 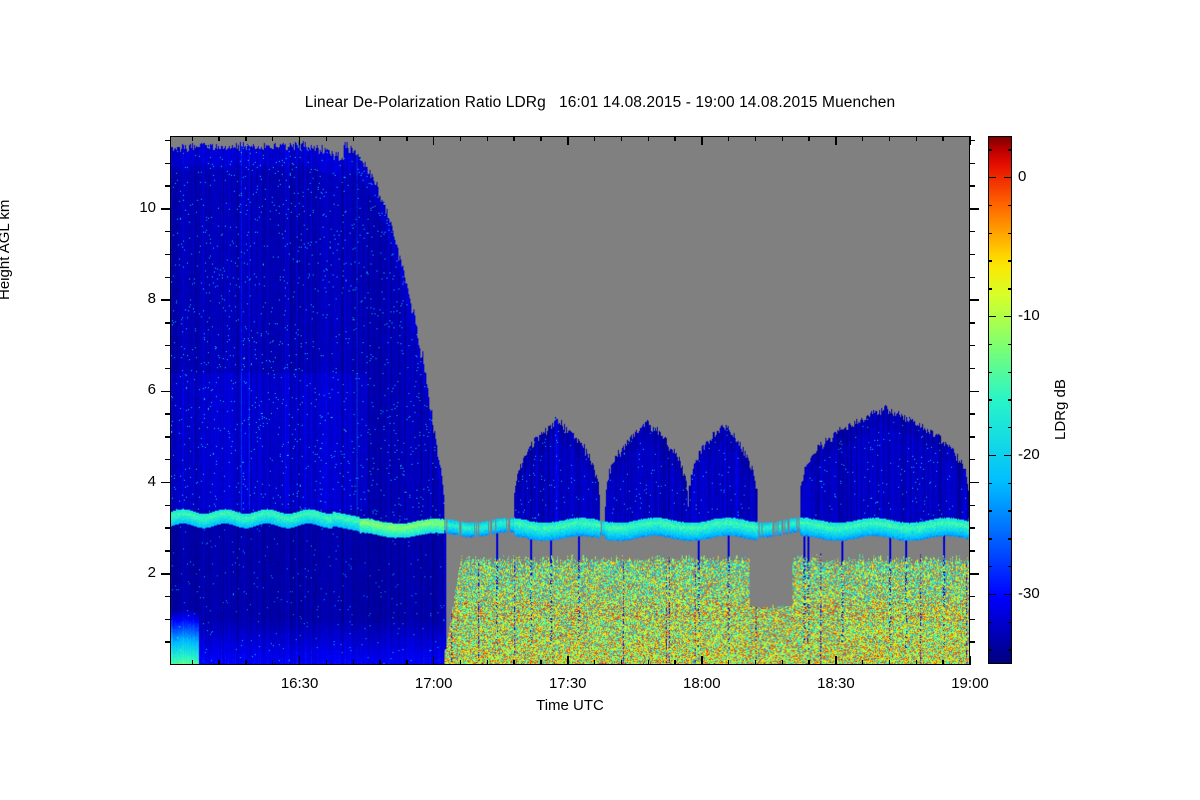 I want to click on y-tick-label: 10, so click(x=147, y=207).